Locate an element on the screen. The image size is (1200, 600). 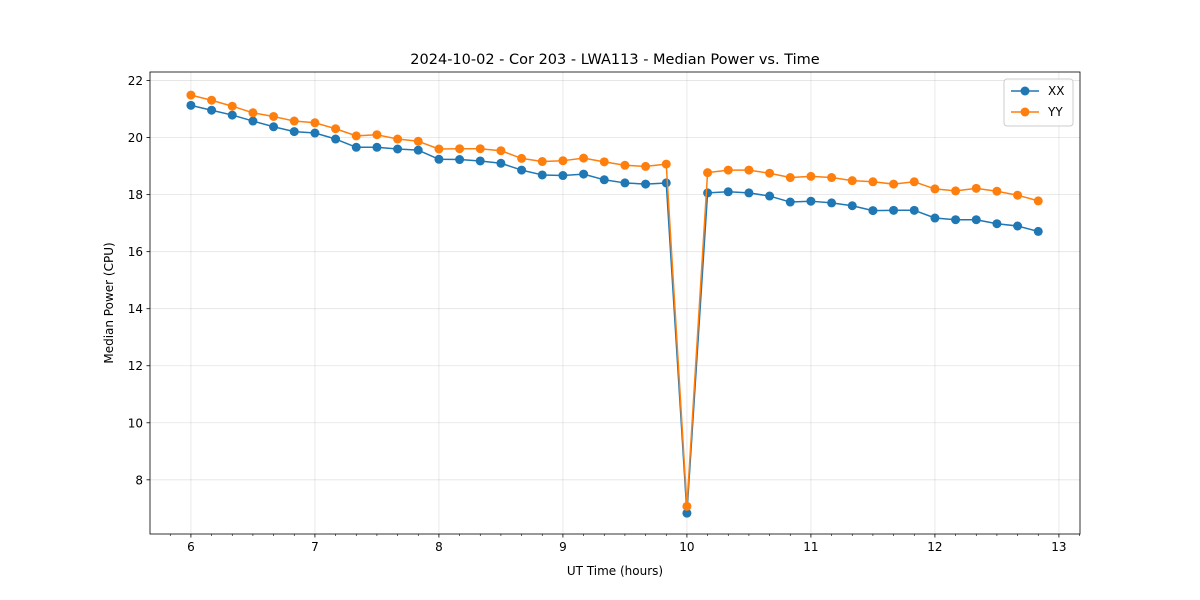
legend-xx-label: XX is located at coordinates (1056, 91).